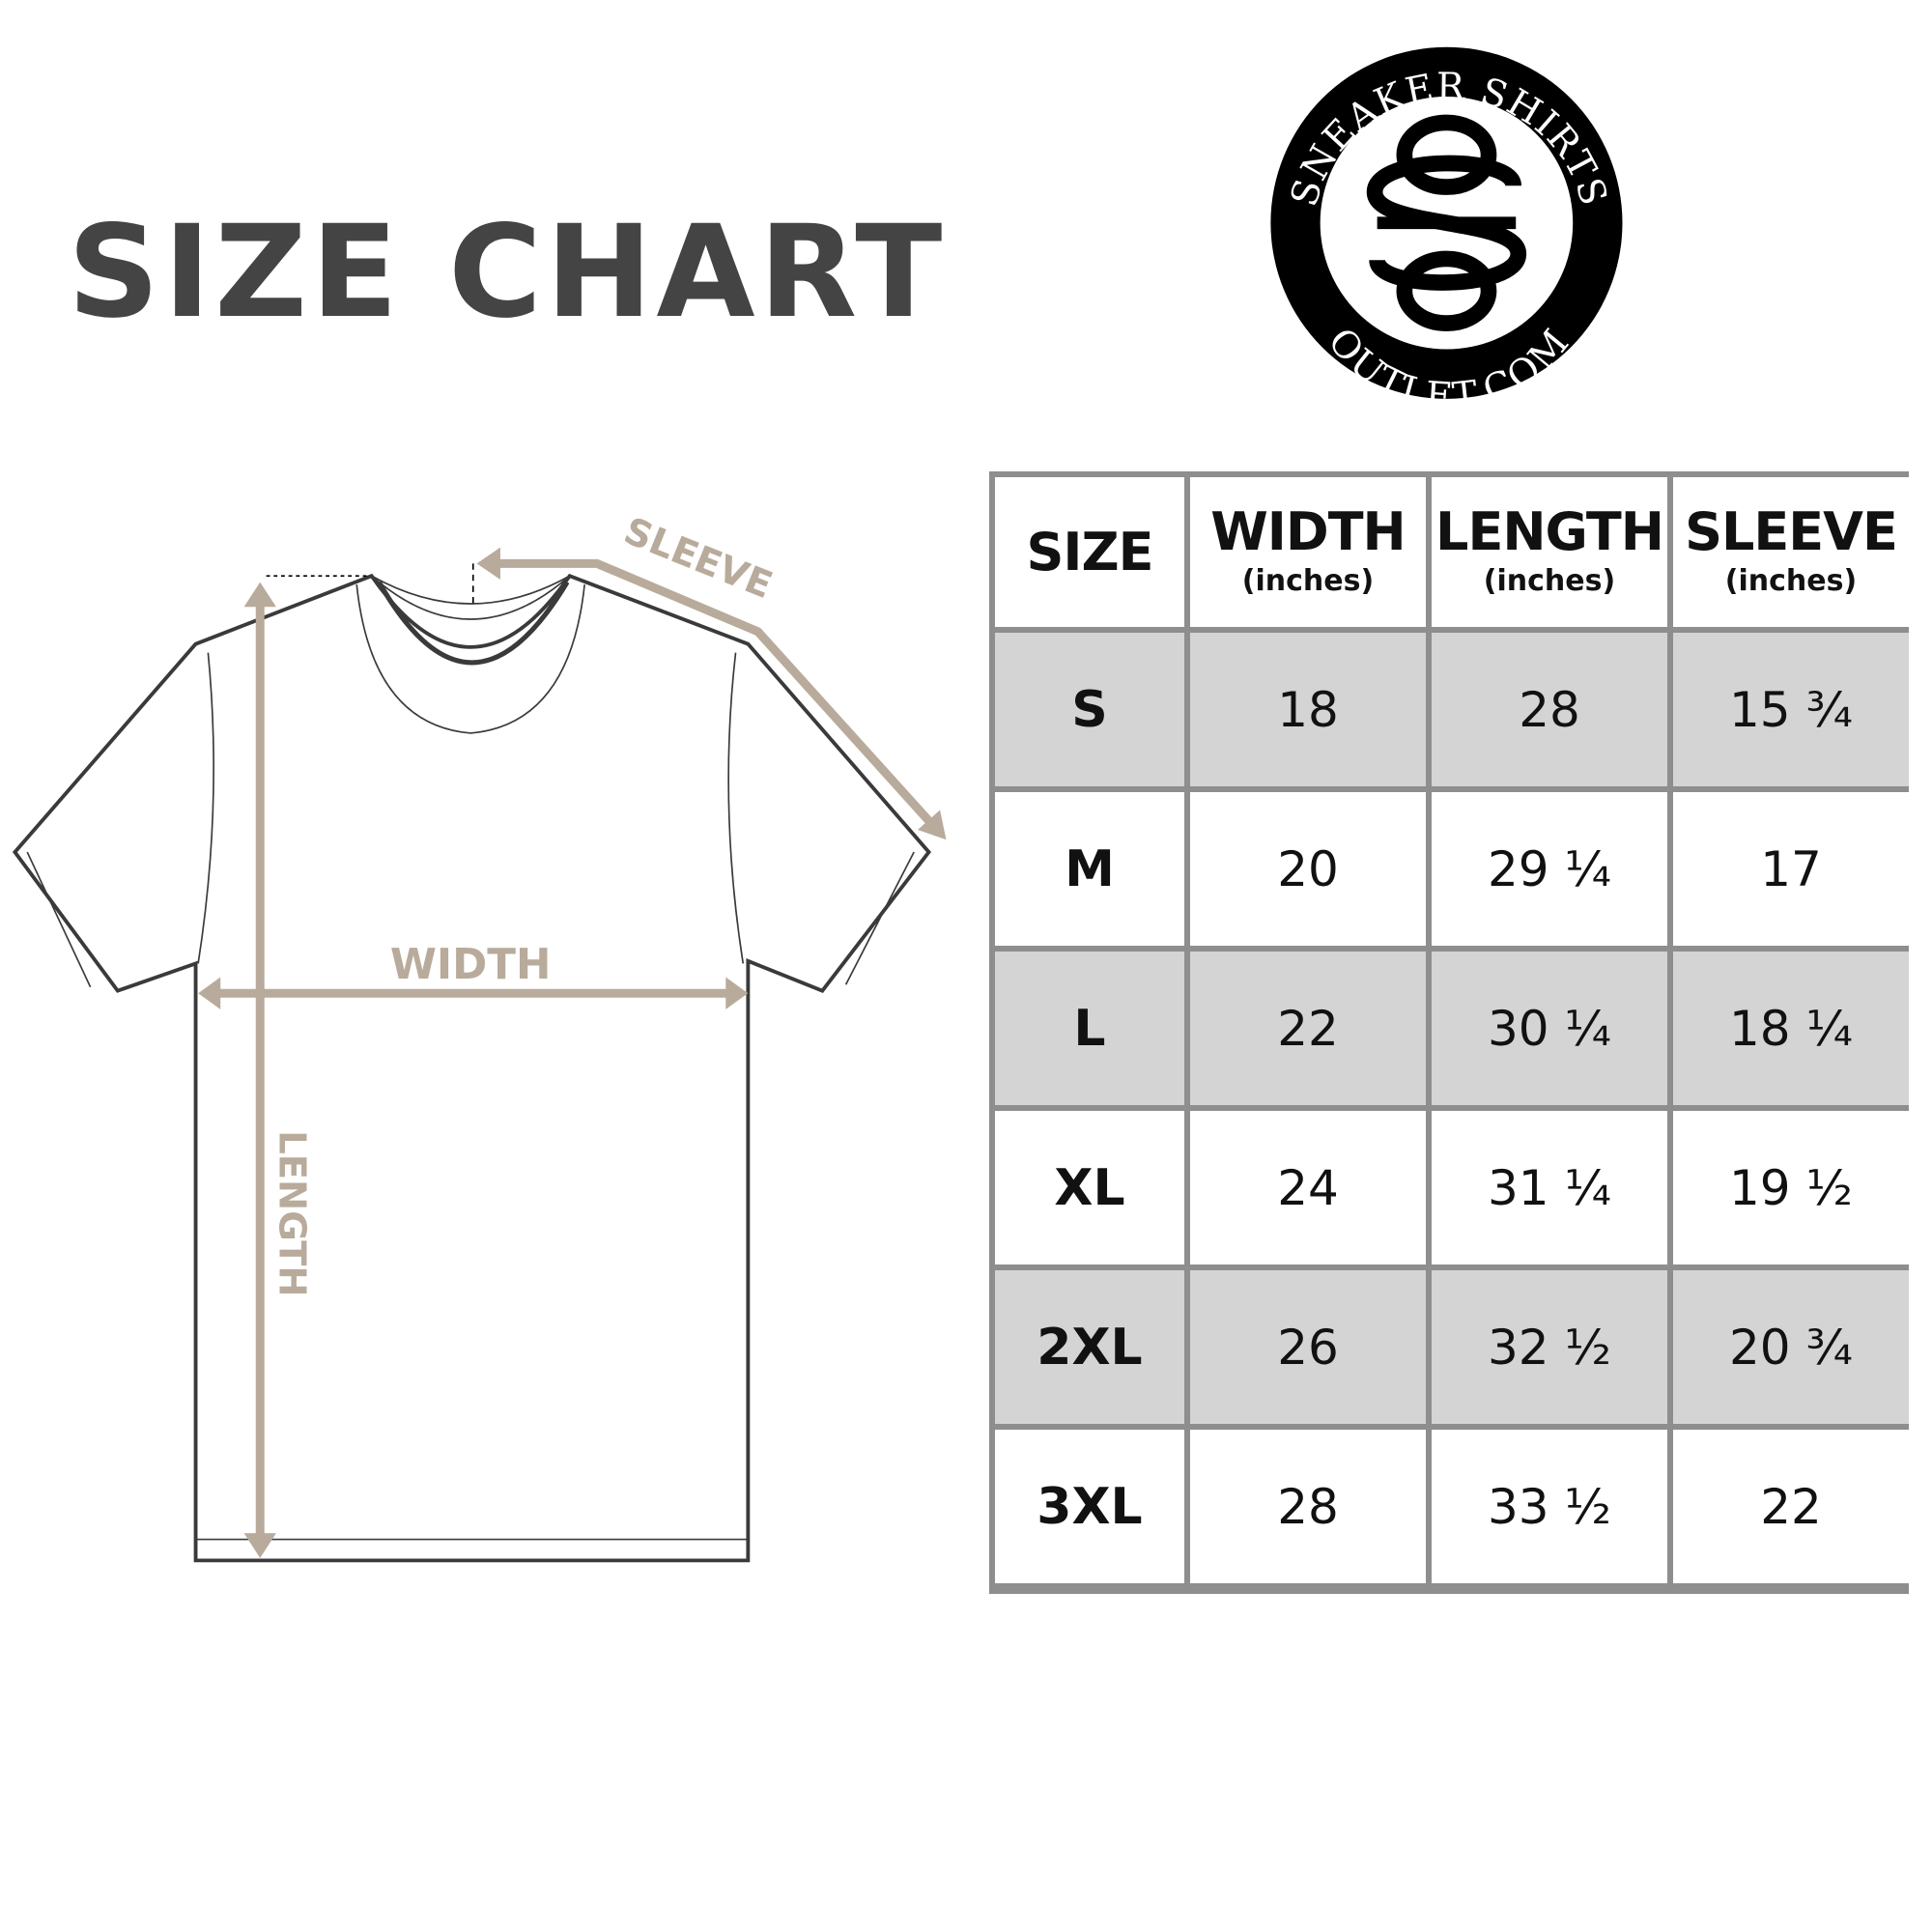  Describe the element at coordinates (473, 993) in the screenshot. I see `width-arrow` at that location.